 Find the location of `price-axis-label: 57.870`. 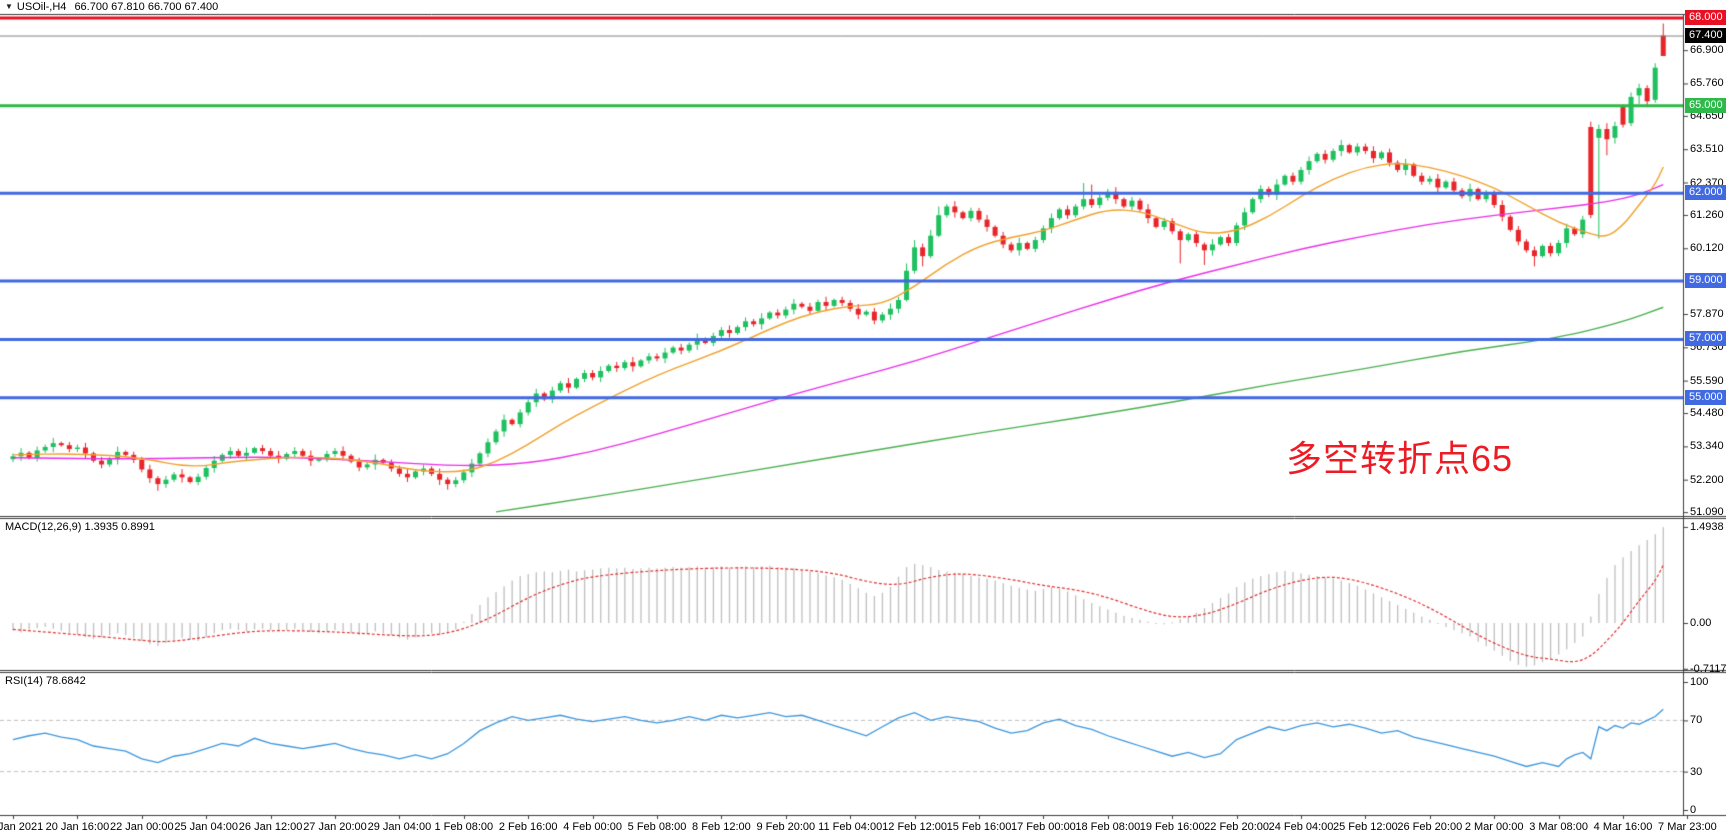

price-axis-label: 57.870 is located at coordinates (1707, 314).